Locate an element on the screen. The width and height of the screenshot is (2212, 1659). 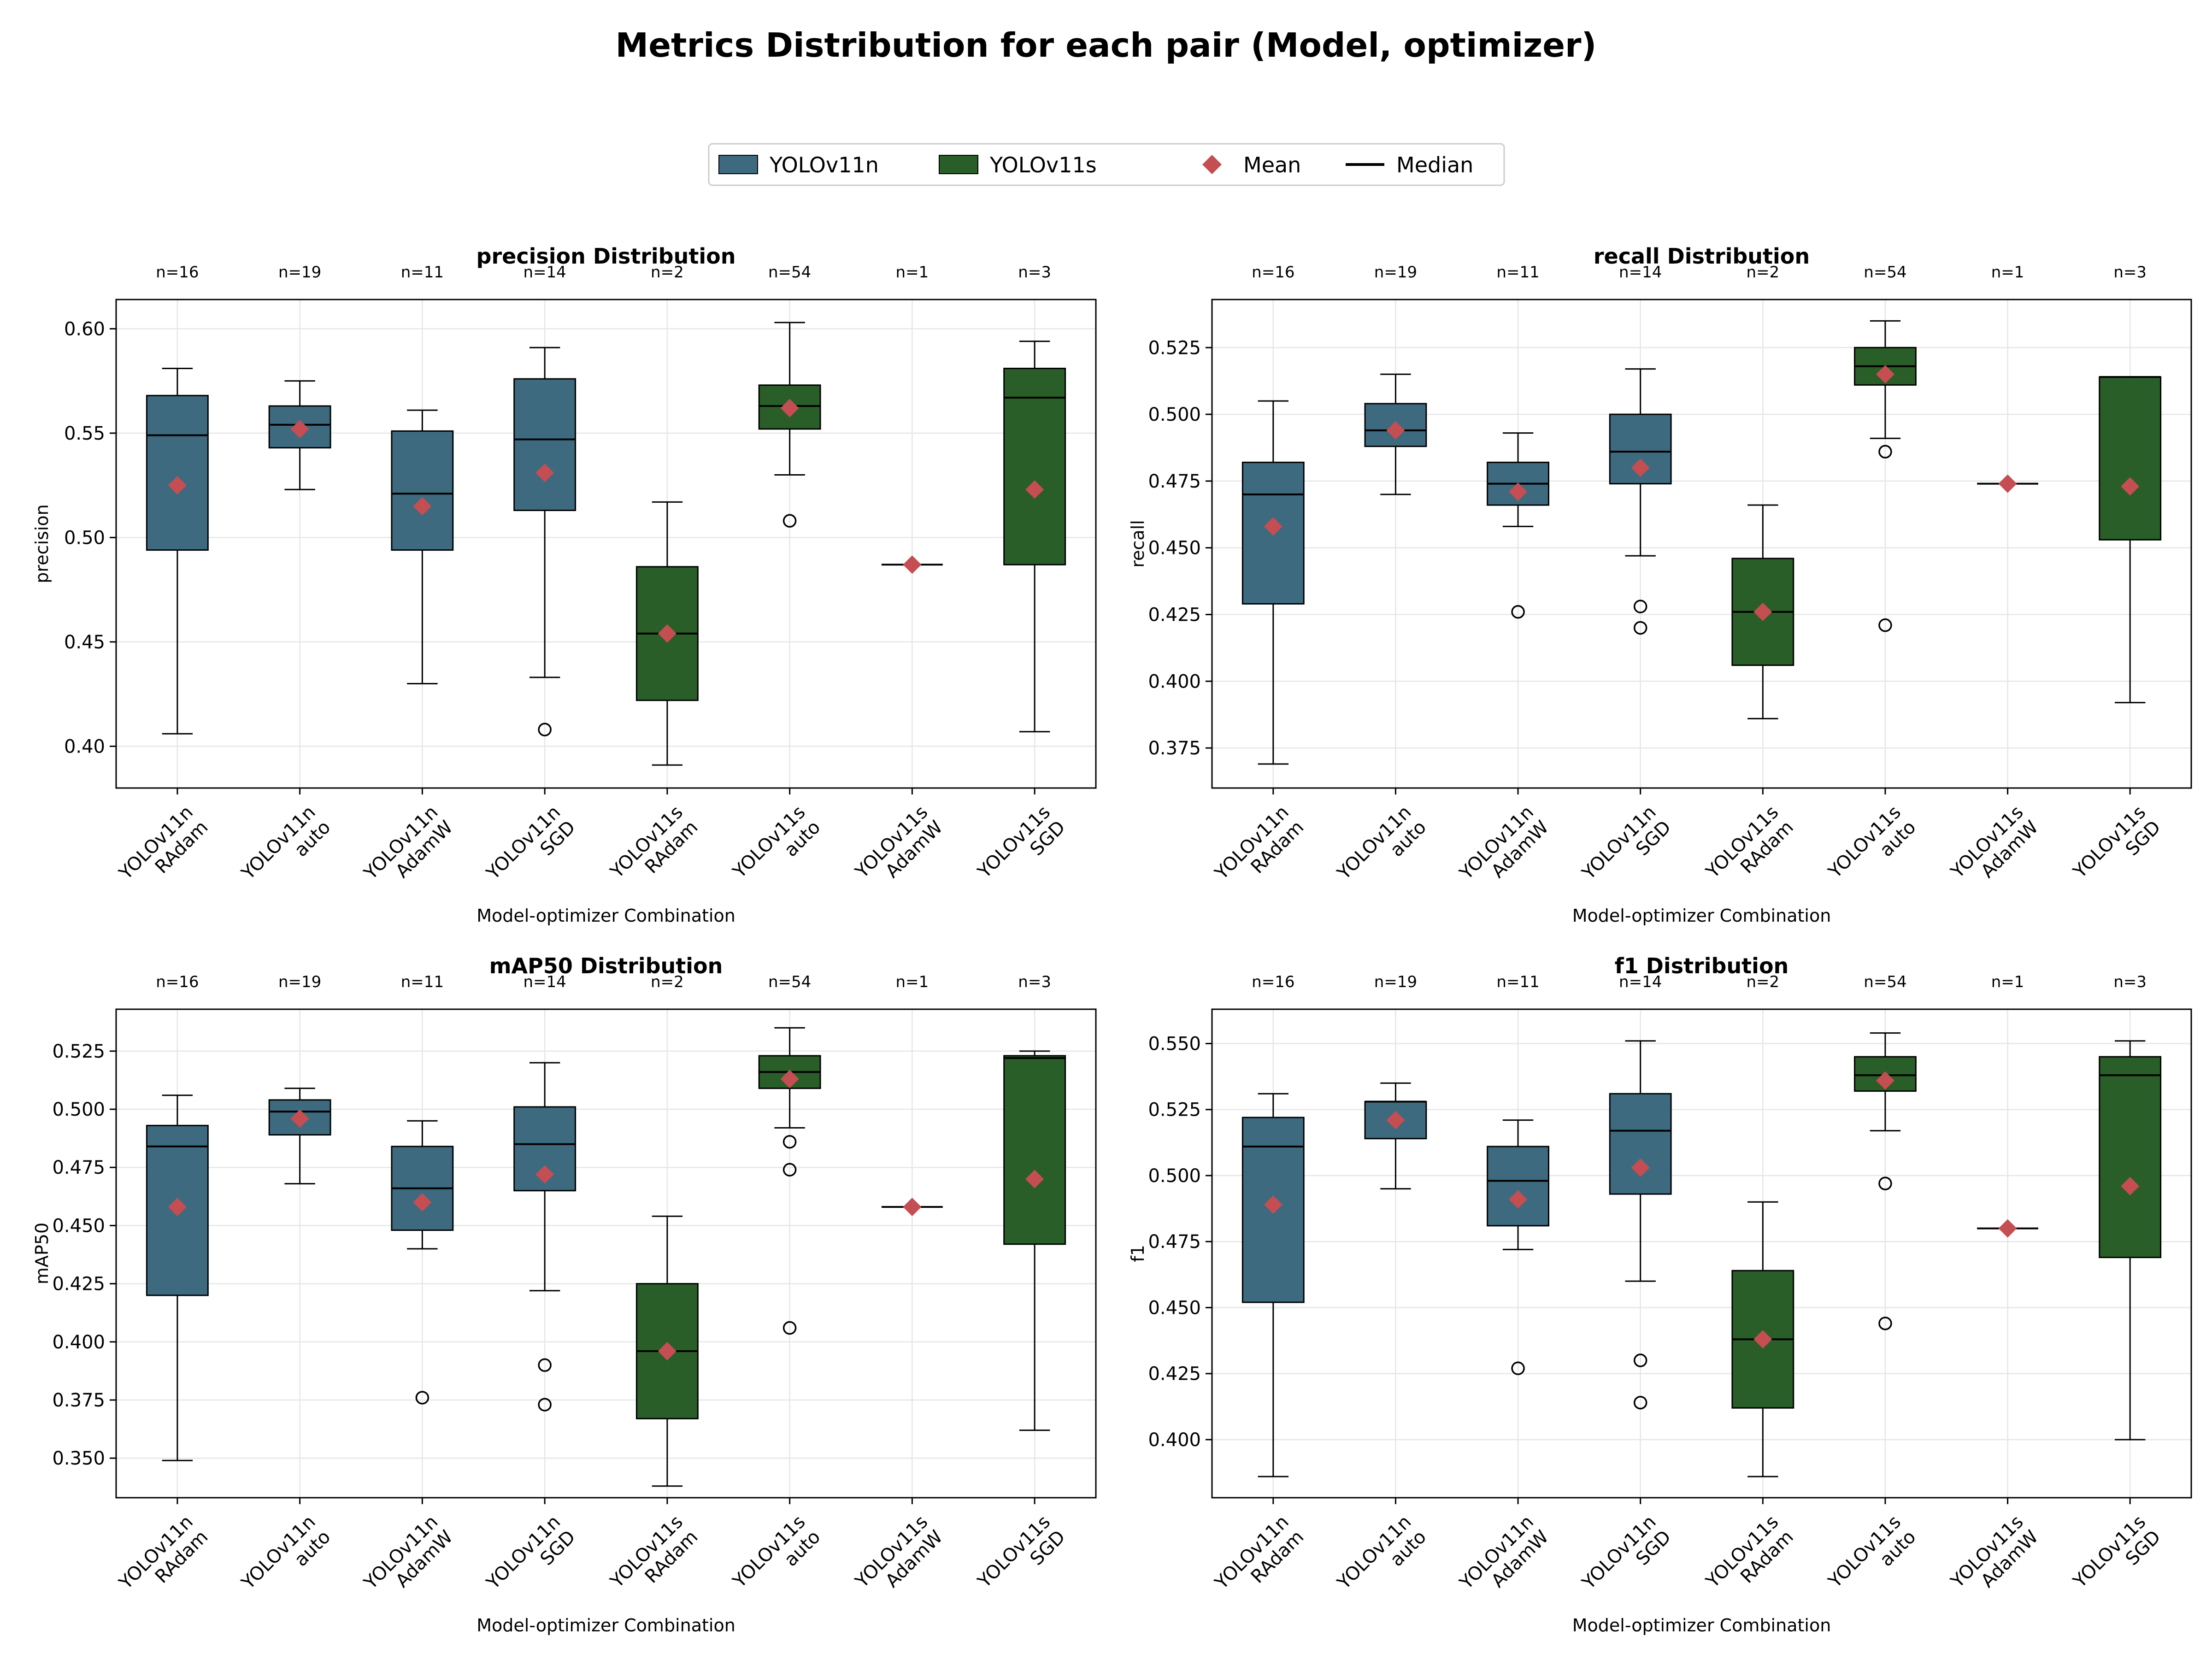
legend-frame is located at coordinates (1106, 164).